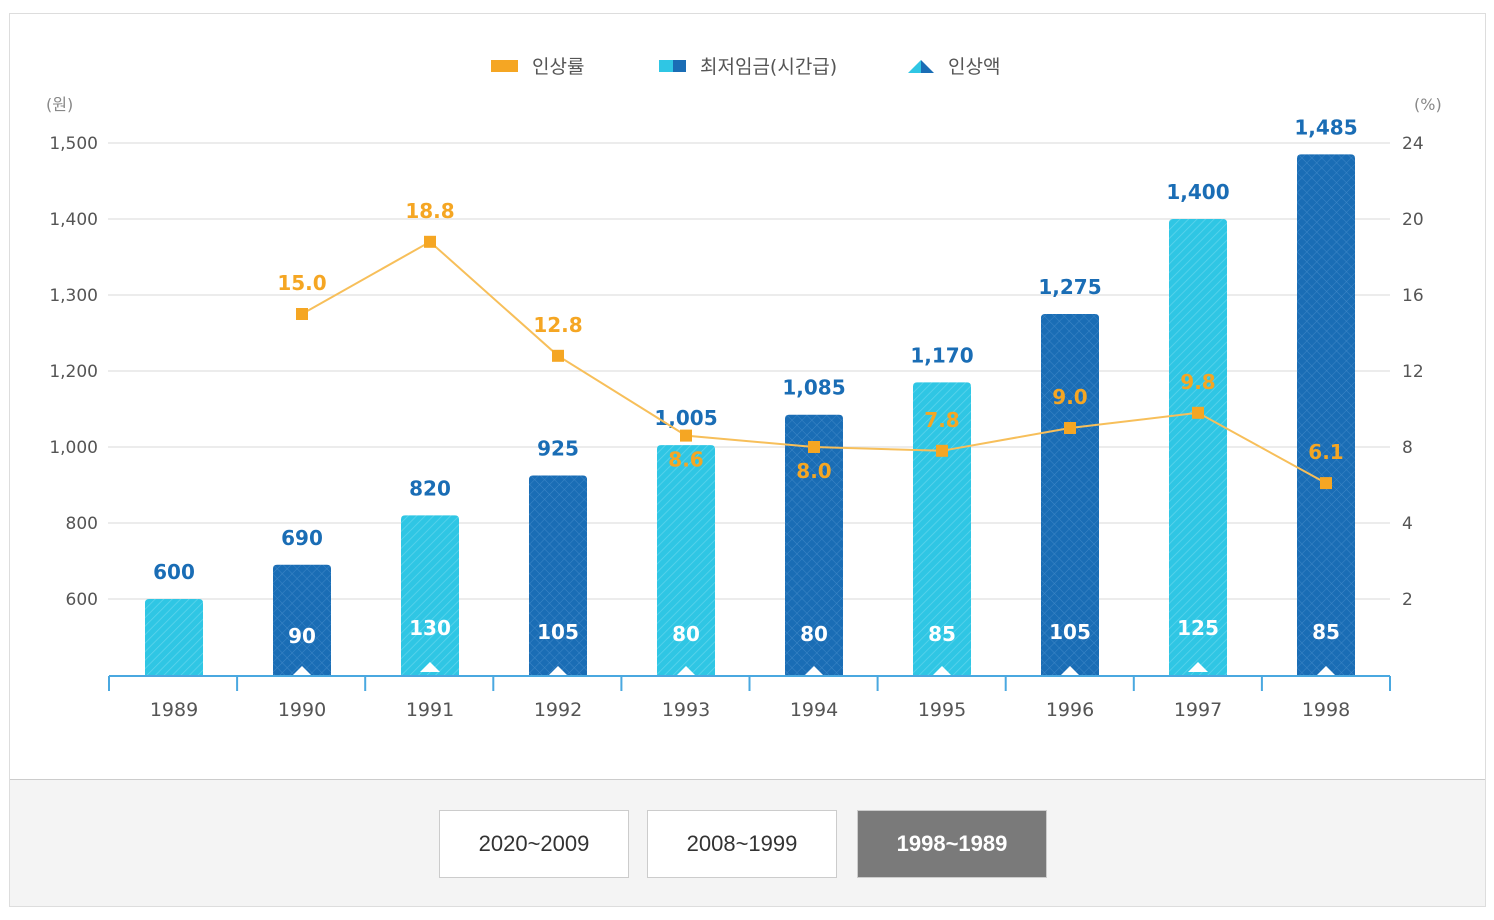  What do you see at coordinates (73, 144) in the screenshot?
I see `left-tick-label: 1,500` at bounding box center [73, 144].